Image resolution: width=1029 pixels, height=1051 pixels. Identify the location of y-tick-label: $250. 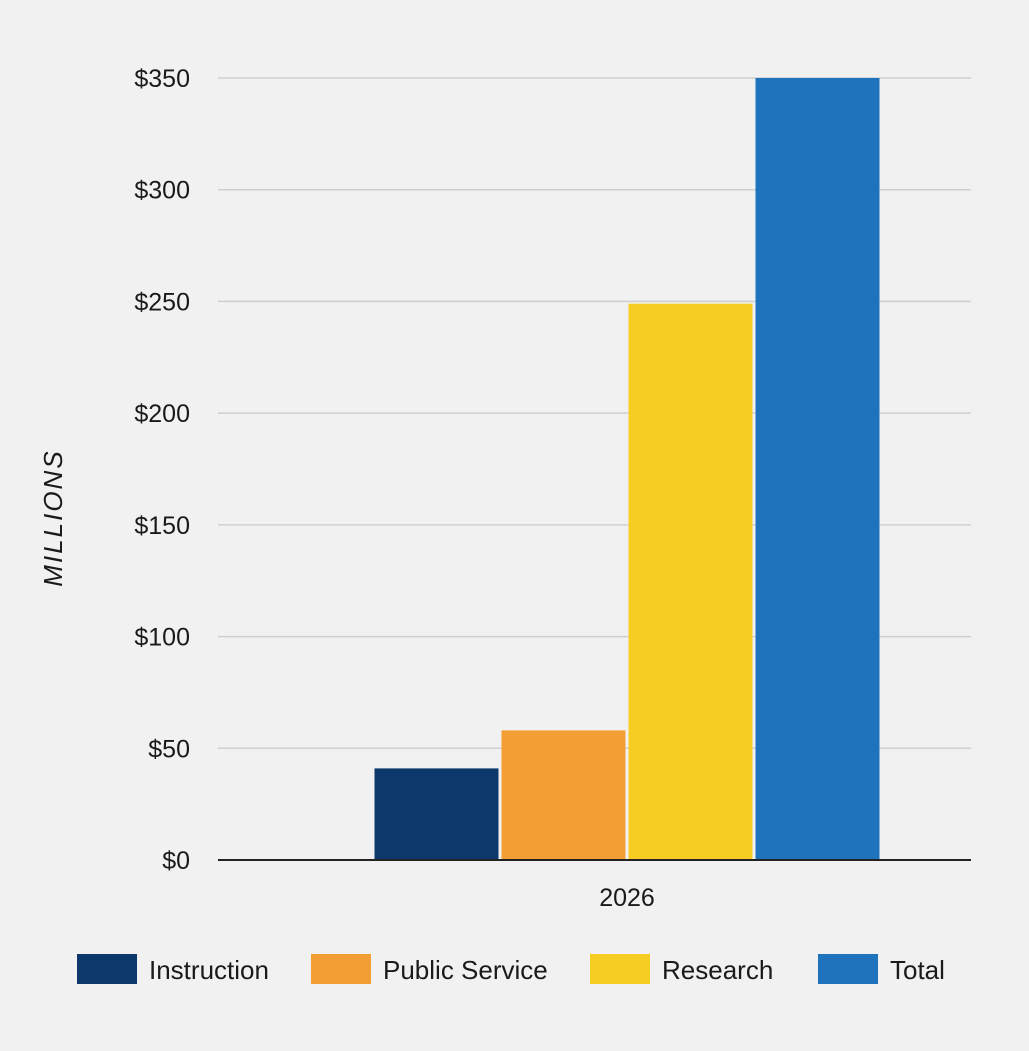
(162, 302).